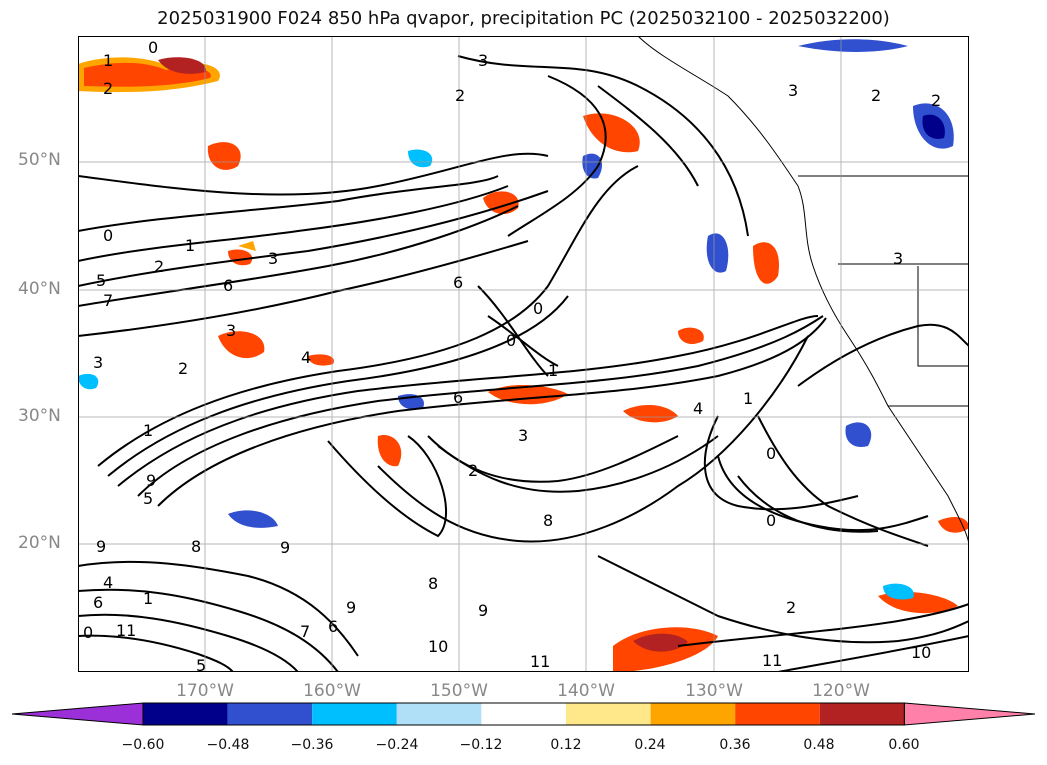 The width and height of the screenshot is (1047, 765). Describe the element at coordinates (228, 745) in the screenshot. I see `colorbar-tick: −0.48` at that location.